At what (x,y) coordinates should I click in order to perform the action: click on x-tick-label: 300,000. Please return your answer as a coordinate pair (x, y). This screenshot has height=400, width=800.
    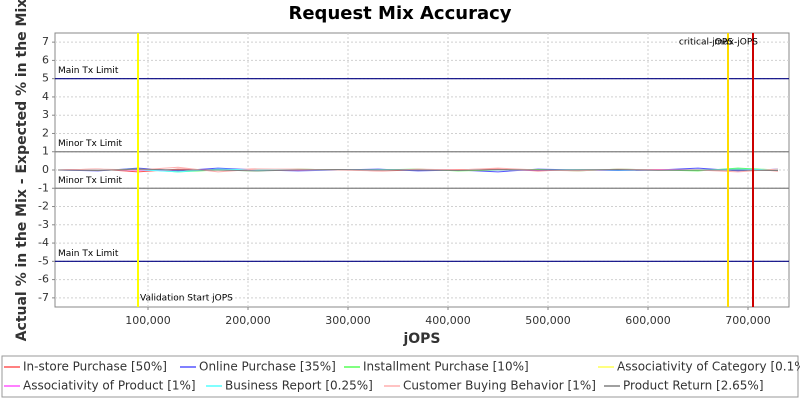
    Looking at the image, I should click on (348, 320).